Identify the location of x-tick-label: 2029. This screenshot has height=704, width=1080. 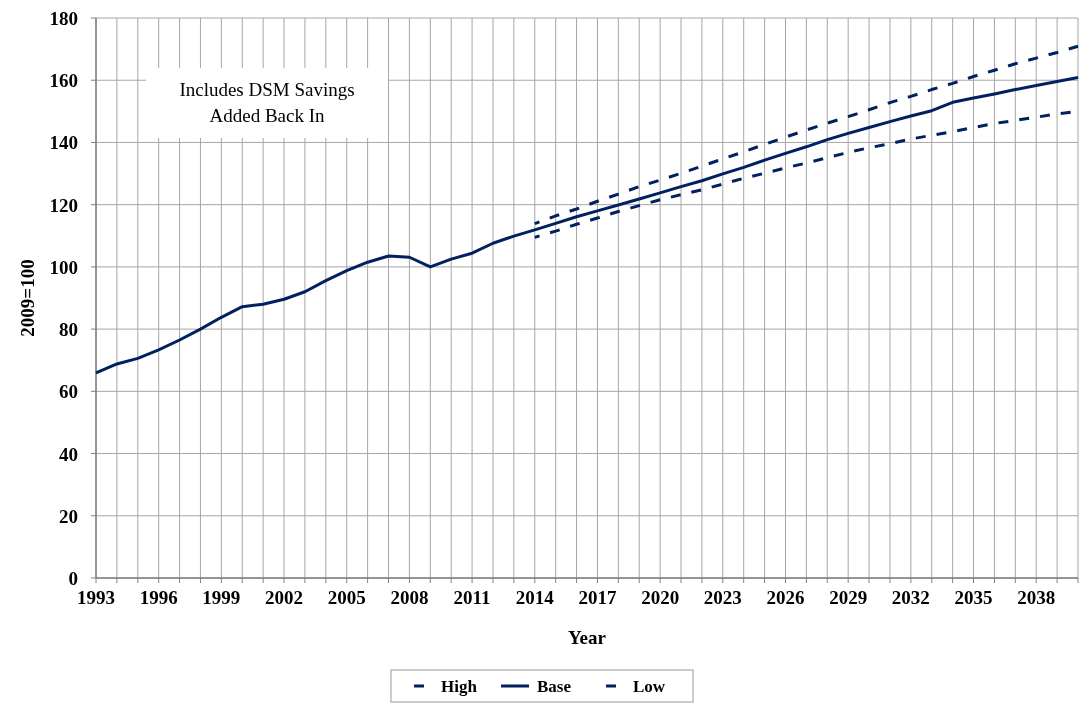
(848, 597).